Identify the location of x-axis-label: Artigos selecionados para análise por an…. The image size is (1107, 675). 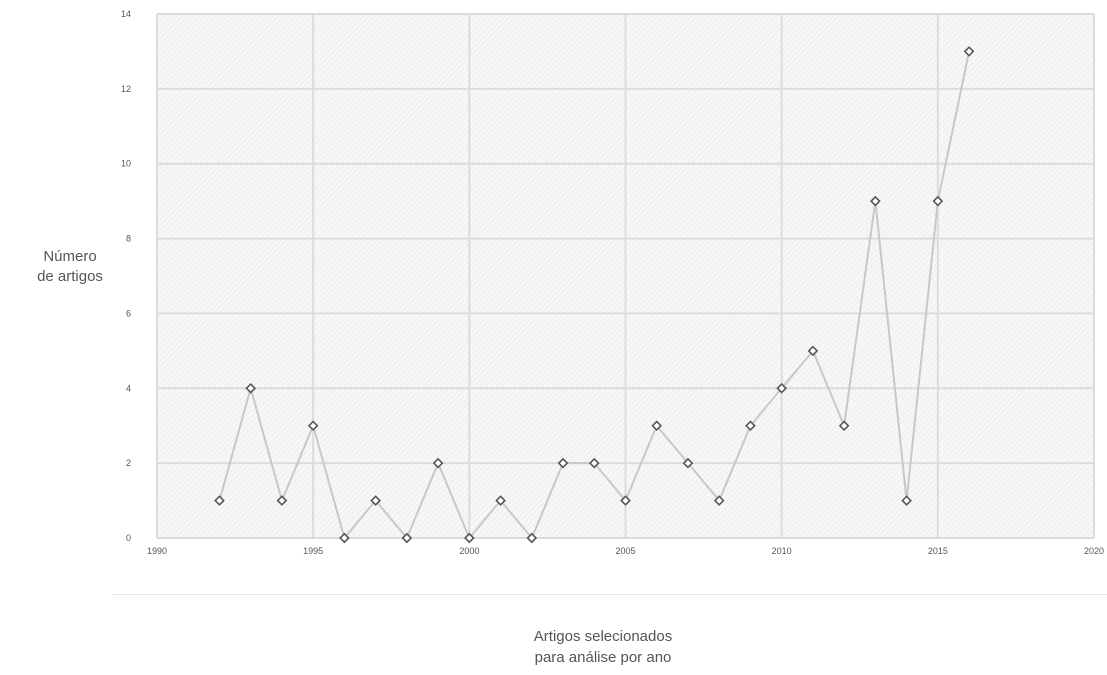
(603, 647).